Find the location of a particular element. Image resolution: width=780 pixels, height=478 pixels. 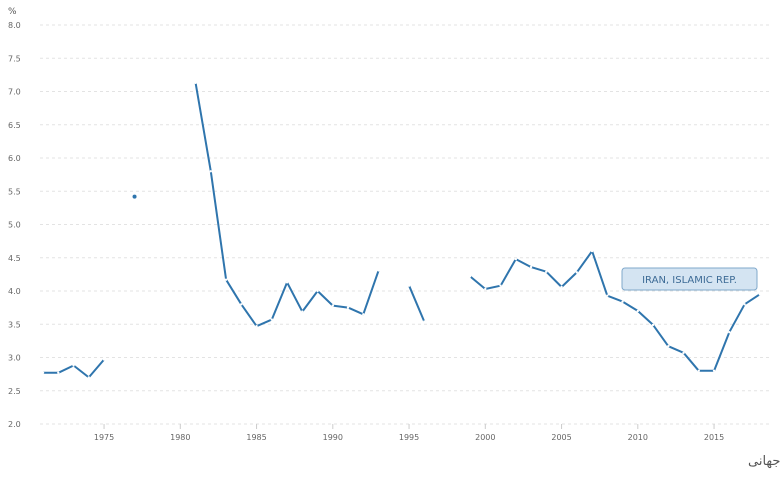

series-label-box is located at coordinates (689, 279).